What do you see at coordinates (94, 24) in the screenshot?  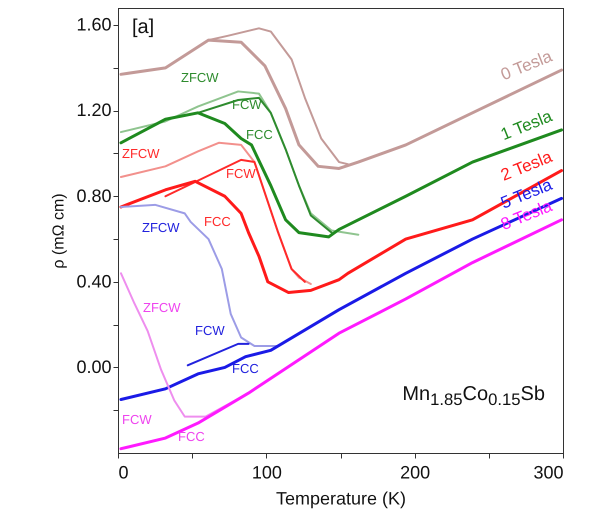 I see `y-tick-label: 1.60` at bounding box center [94, 24].